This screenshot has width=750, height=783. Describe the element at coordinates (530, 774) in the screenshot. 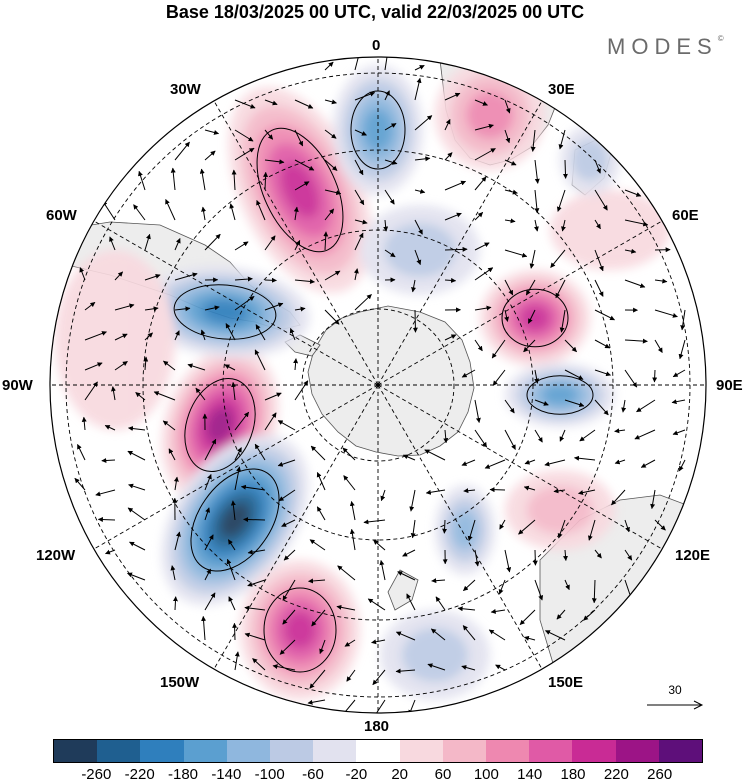

I see `colorbar-tick-label: 140` at that location.